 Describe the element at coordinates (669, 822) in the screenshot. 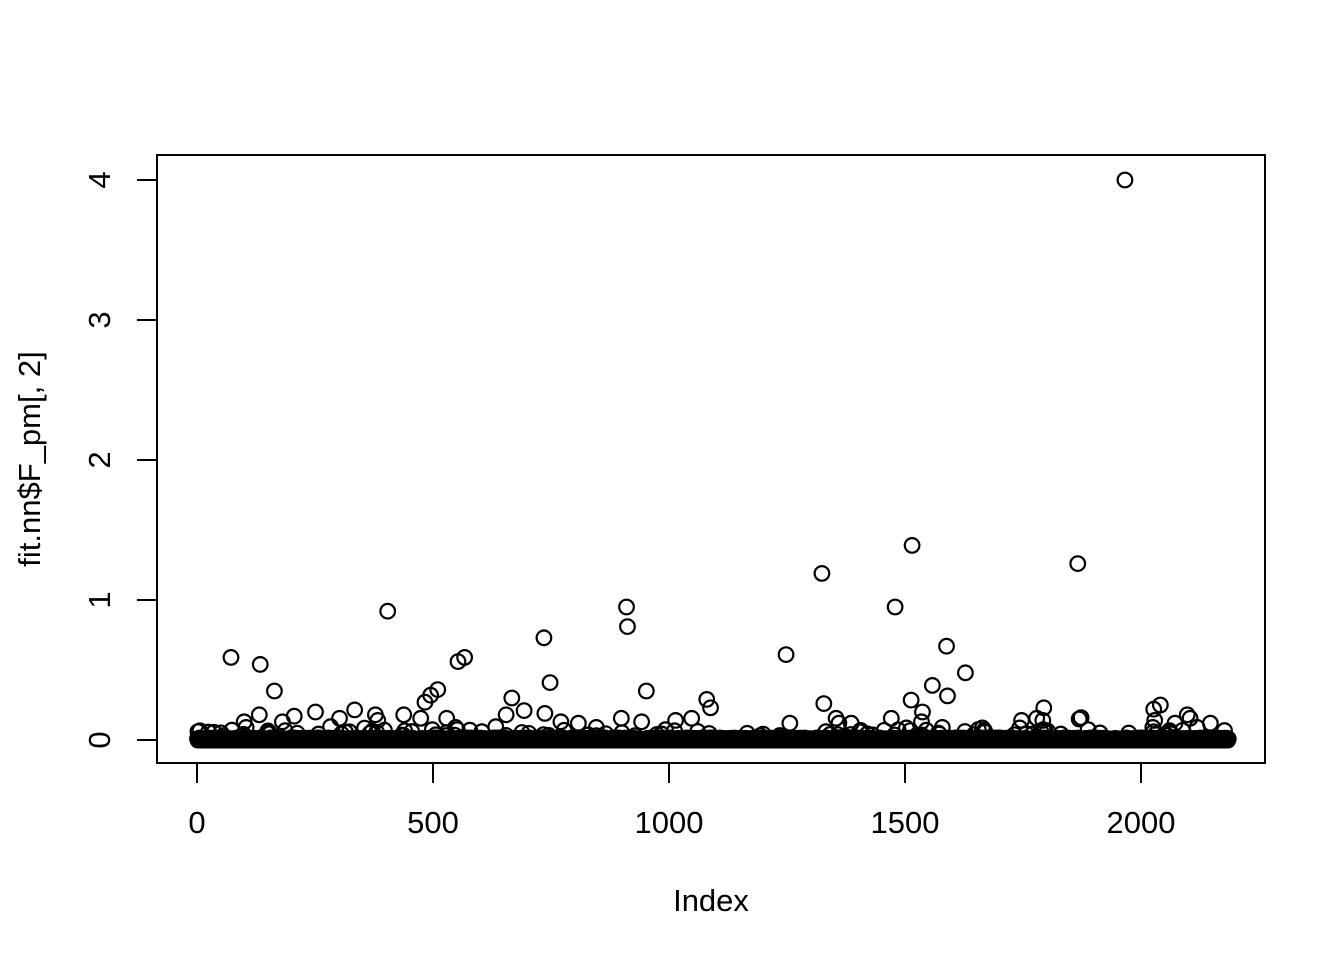

I see `x-tick-label: 1000` at that location.